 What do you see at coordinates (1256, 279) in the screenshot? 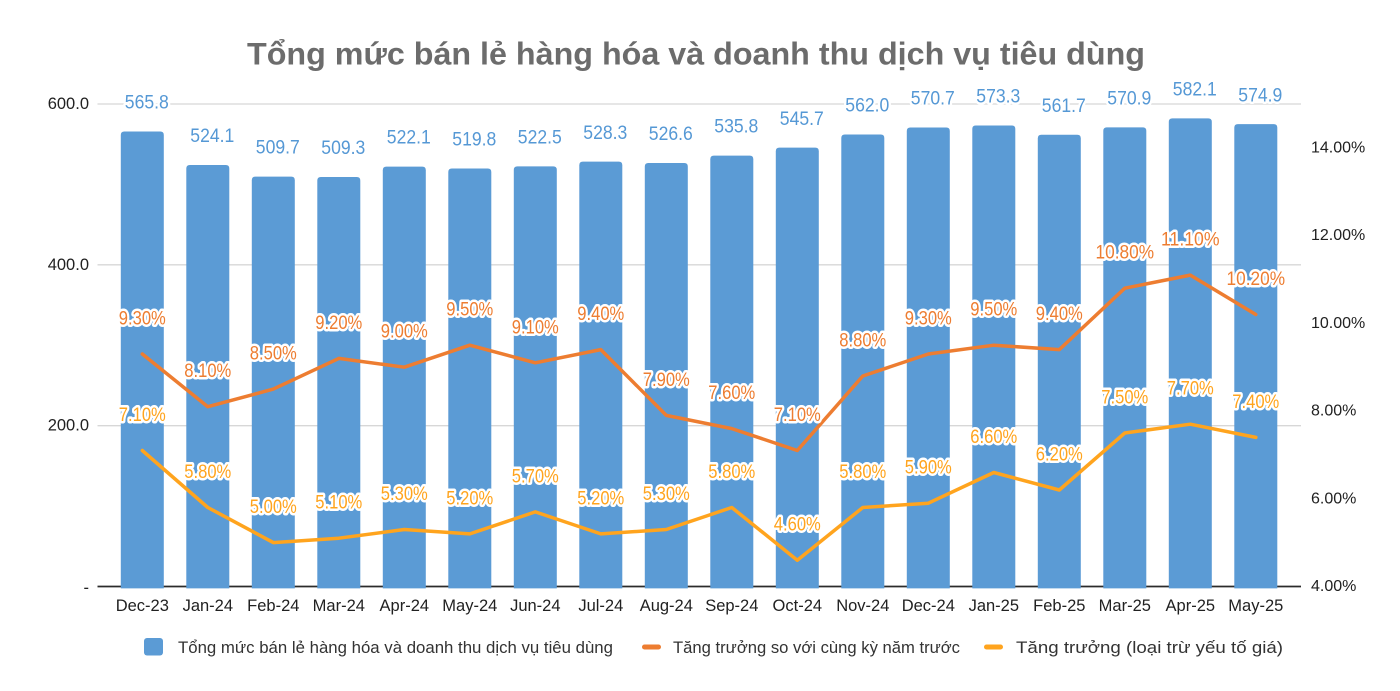
I see `svg-text: 10.20%` at bounding box center [1256, 279].